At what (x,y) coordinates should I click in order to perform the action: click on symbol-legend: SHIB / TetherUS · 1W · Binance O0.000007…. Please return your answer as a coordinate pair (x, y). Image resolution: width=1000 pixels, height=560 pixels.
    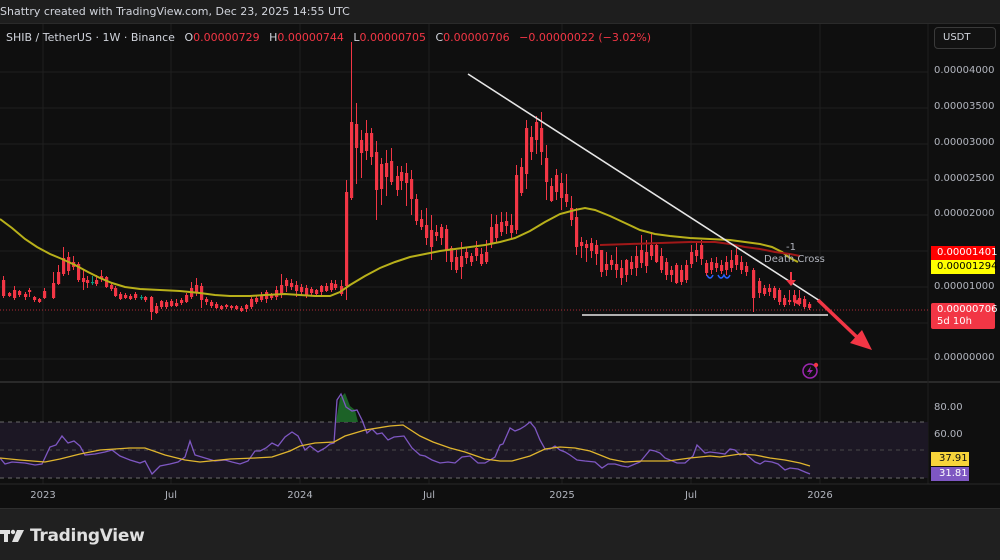
    Looking at the image, I should click on (329, 37).